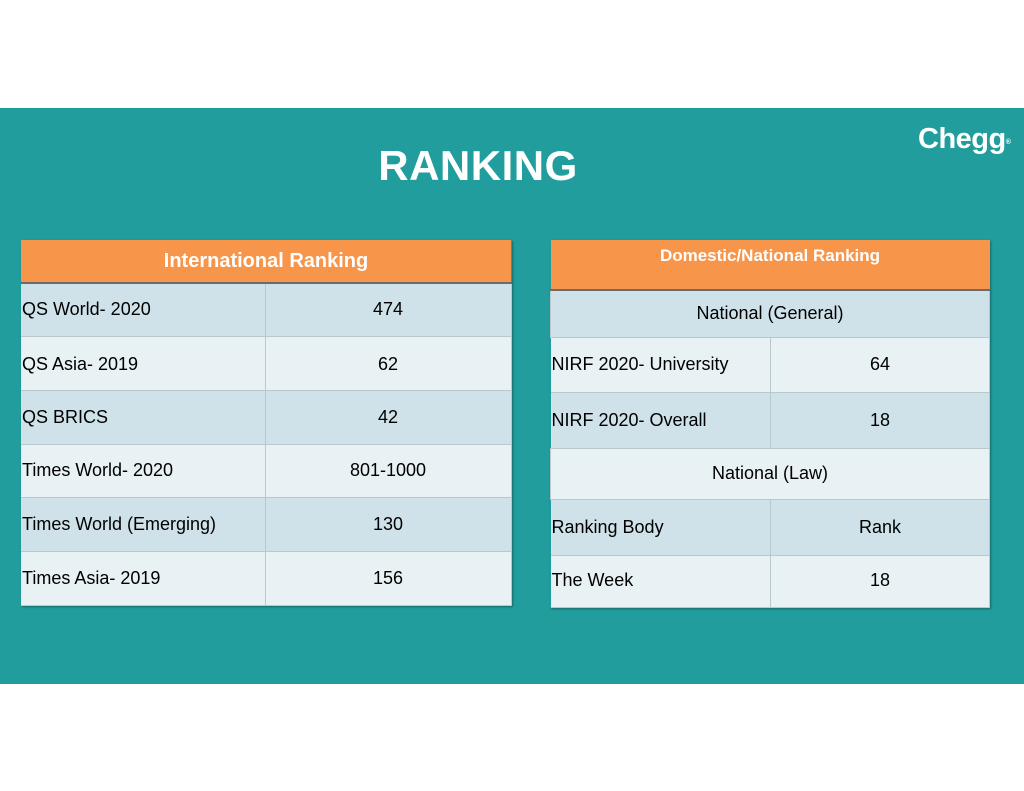  Describe the element at coordinates (143, 524) in the screenshot. I see `ranking-label: Times World (Emerging)` at that location.